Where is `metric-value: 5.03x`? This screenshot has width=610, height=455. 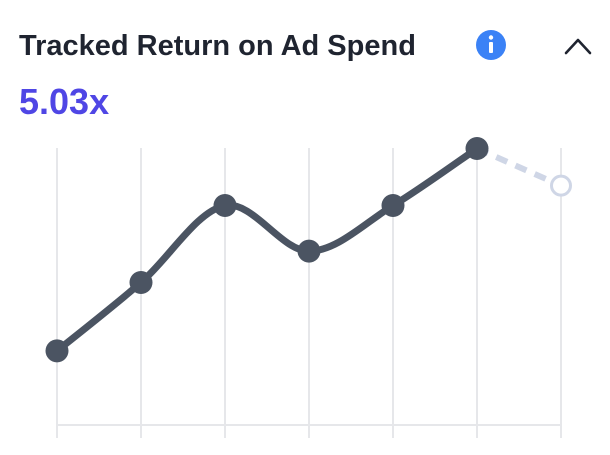
metric-value: 5.03x is located at coordinates (64, 101).